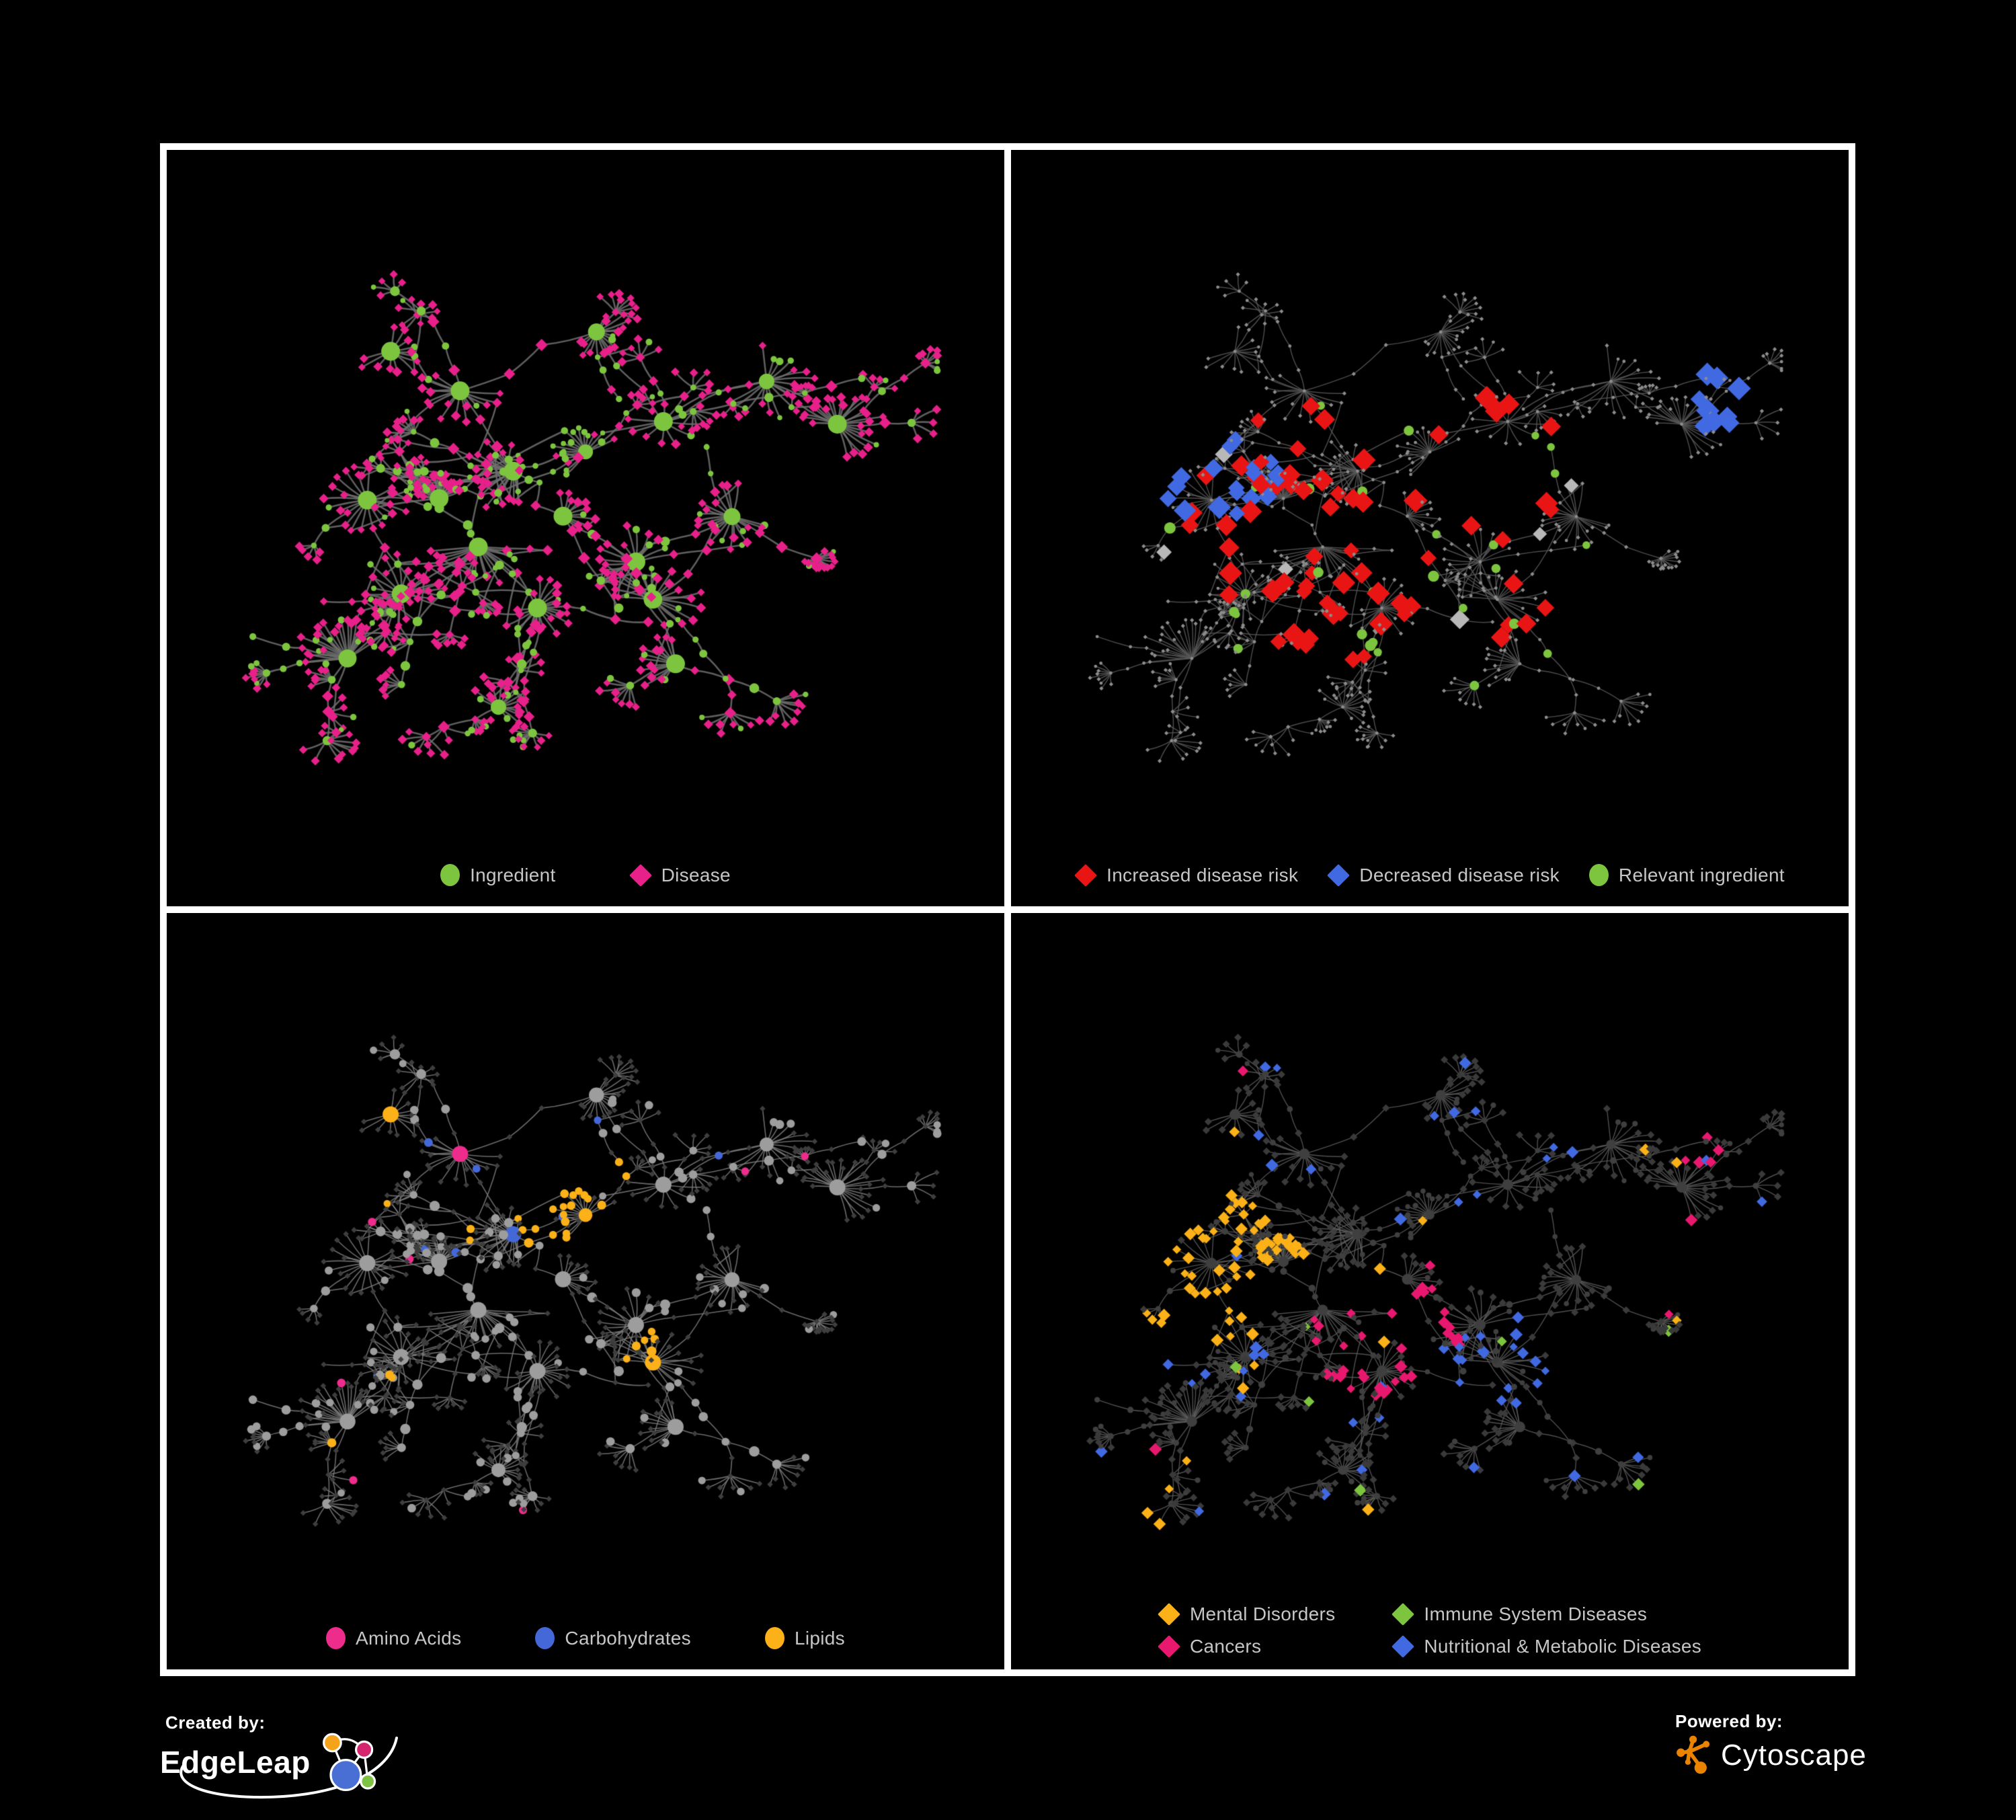  What do you see at coordinates (1459, 874) in the screenshot?
I see `legend-label: Decreased disease risk` at bounding box center [1459, 874].